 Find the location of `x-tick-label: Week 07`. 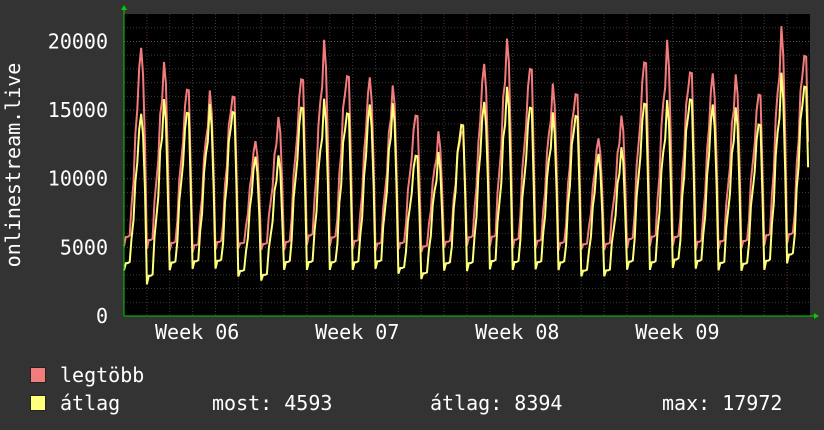

x-tick-label: Week 07 is located at coordinates (357, 330).